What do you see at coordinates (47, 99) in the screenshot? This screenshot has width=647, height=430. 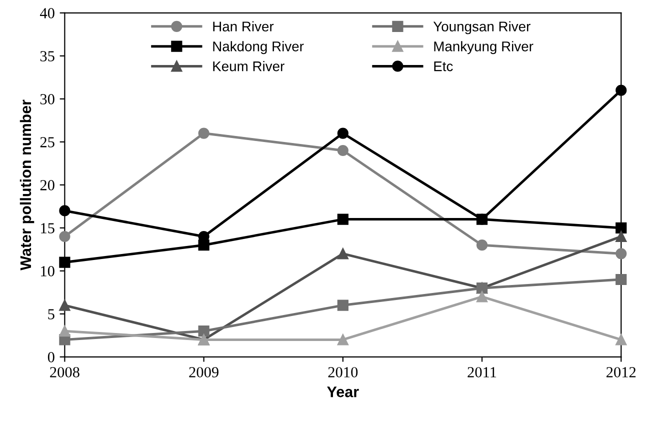 I see `y-tick-label: 30` at bounding box center [47, 99].